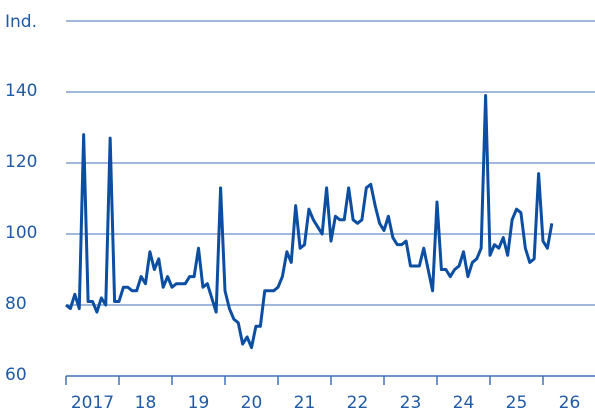 Image resolution: width=595 pixels, height=414 pixels. Describe the element at coordinates (464, 403) in the screenshot. I see `x-tick-label: 24` at that location.